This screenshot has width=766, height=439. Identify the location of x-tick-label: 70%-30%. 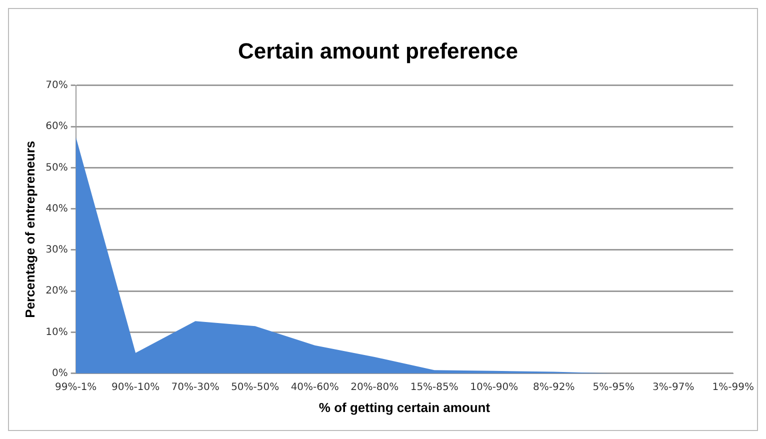
(195, 387).